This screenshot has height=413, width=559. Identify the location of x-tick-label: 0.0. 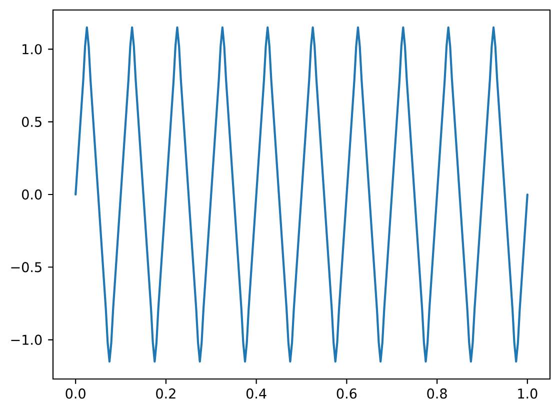
(76, 393).